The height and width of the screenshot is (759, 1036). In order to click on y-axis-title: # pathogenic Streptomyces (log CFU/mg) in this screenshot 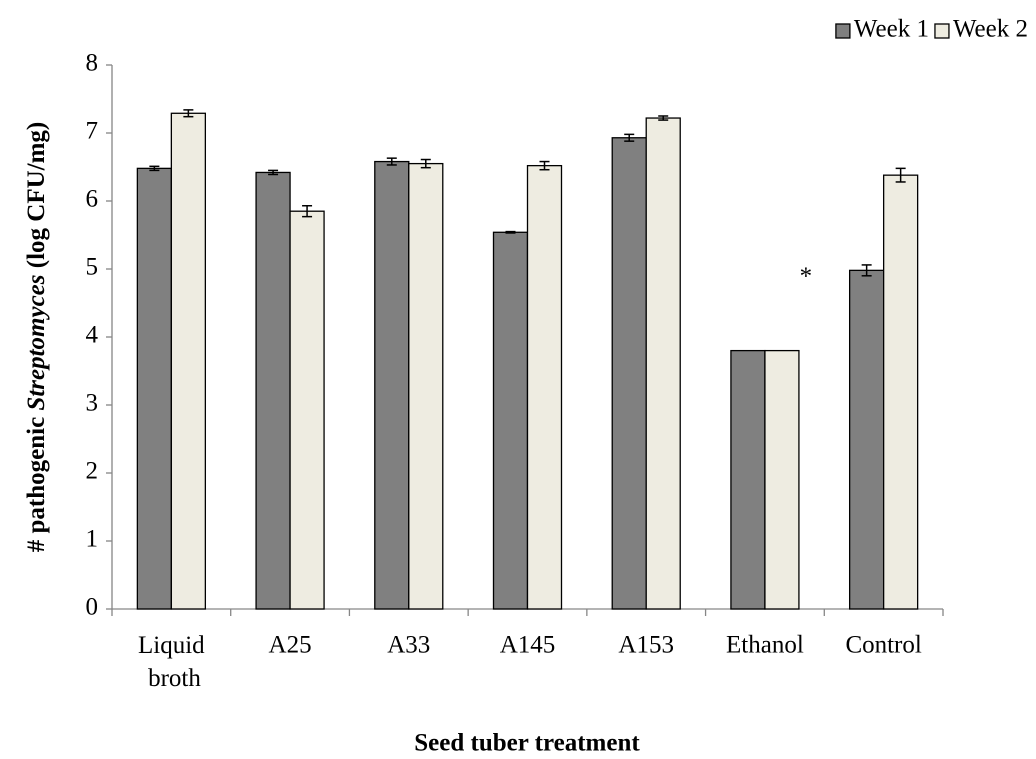, I will do `click(36, 337)`.